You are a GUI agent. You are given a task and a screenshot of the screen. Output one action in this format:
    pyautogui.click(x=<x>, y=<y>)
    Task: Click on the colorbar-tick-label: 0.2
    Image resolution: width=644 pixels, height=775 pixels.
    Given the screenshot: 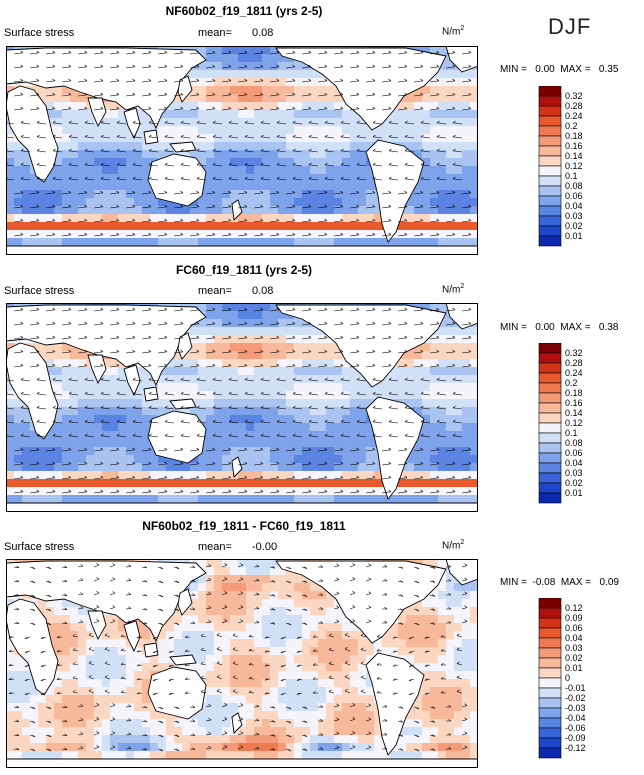 What is the action you would take?
    pyautogui.click(x=571, y=126)
    